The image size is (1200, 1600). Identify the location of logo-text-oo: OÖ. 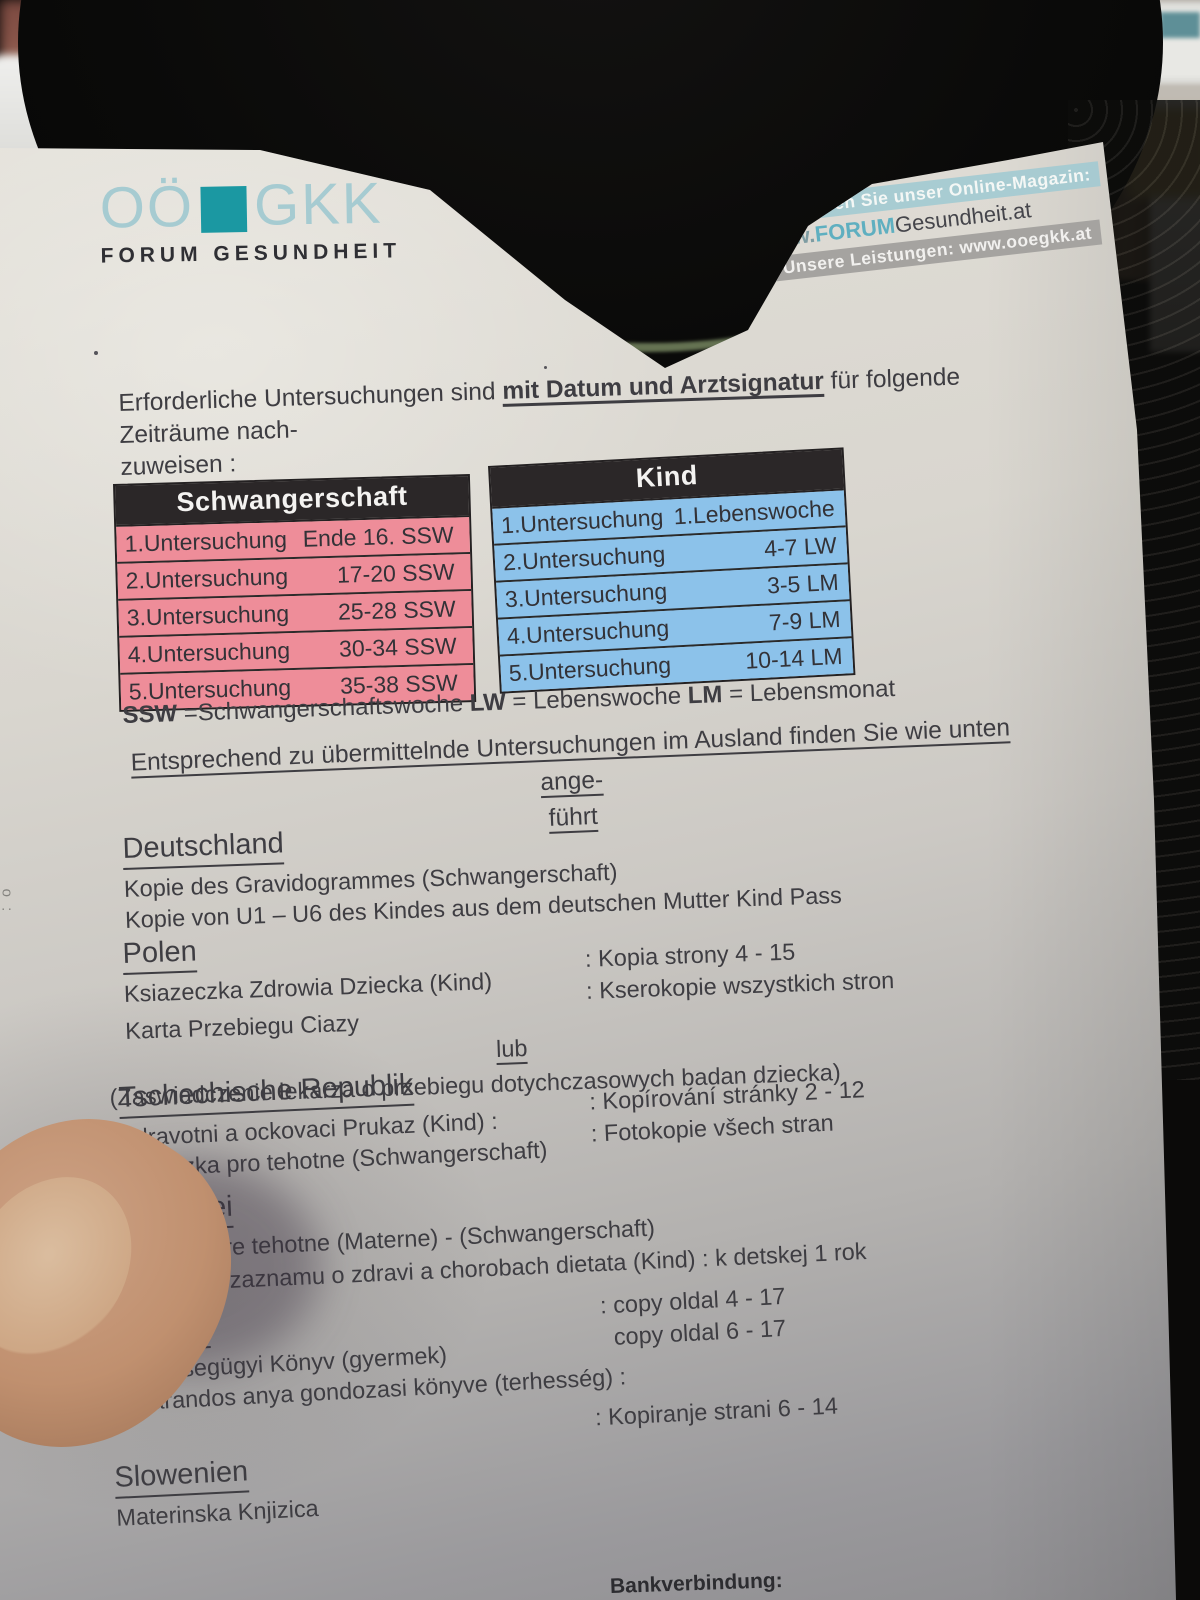
(147, 207).